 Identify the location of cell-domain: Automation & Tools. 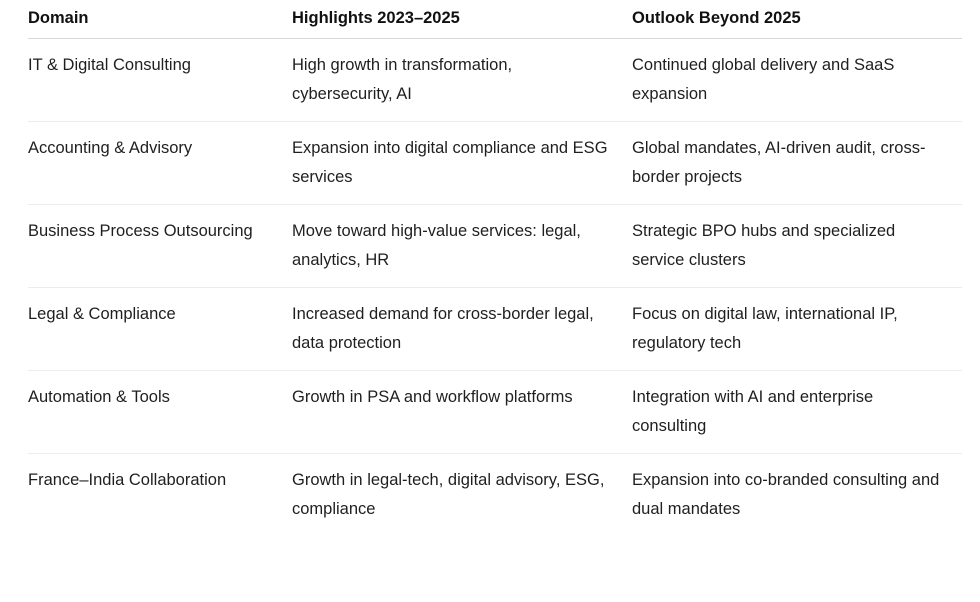
(160, 412).